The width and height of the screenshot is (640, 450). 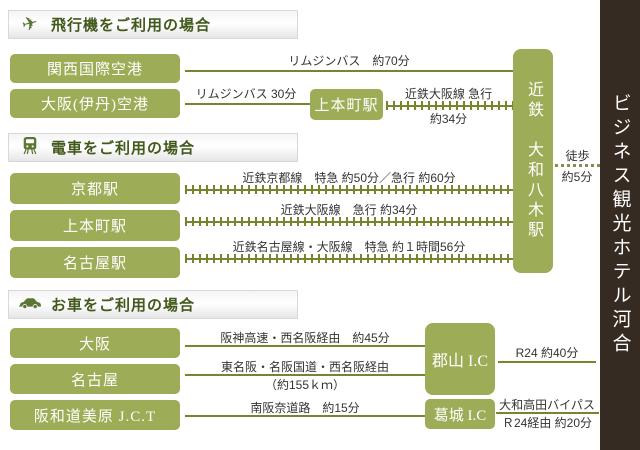 What do you see at coordinates (305, 385) in the screenshot?
I see `route-distance-label: （約155ｋｍ）` at bounding box center [305, 385].